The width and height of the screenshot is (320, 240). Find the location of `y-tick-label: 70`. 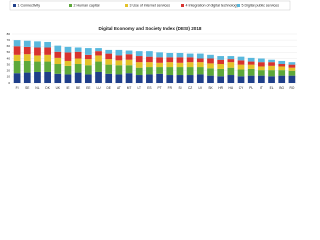

y-tick-label: 70 is located at coordinates (9, 40).